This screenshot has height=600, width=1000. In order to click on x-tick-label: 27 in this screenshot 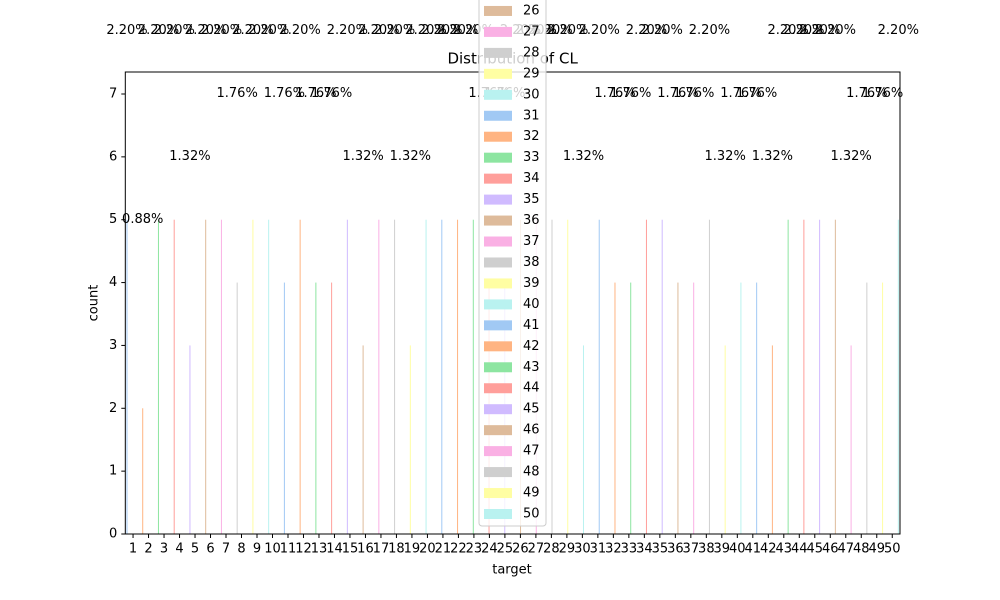, I will do `click(536, 549)`.